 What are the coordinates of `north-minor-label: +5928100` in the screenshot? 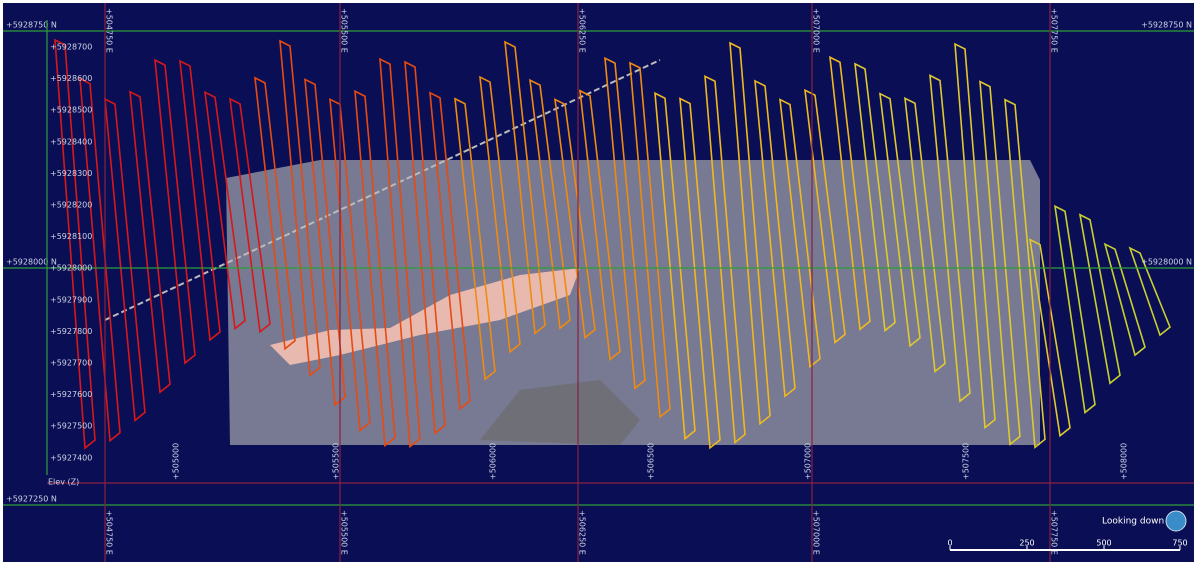 It's located at (71, 236).